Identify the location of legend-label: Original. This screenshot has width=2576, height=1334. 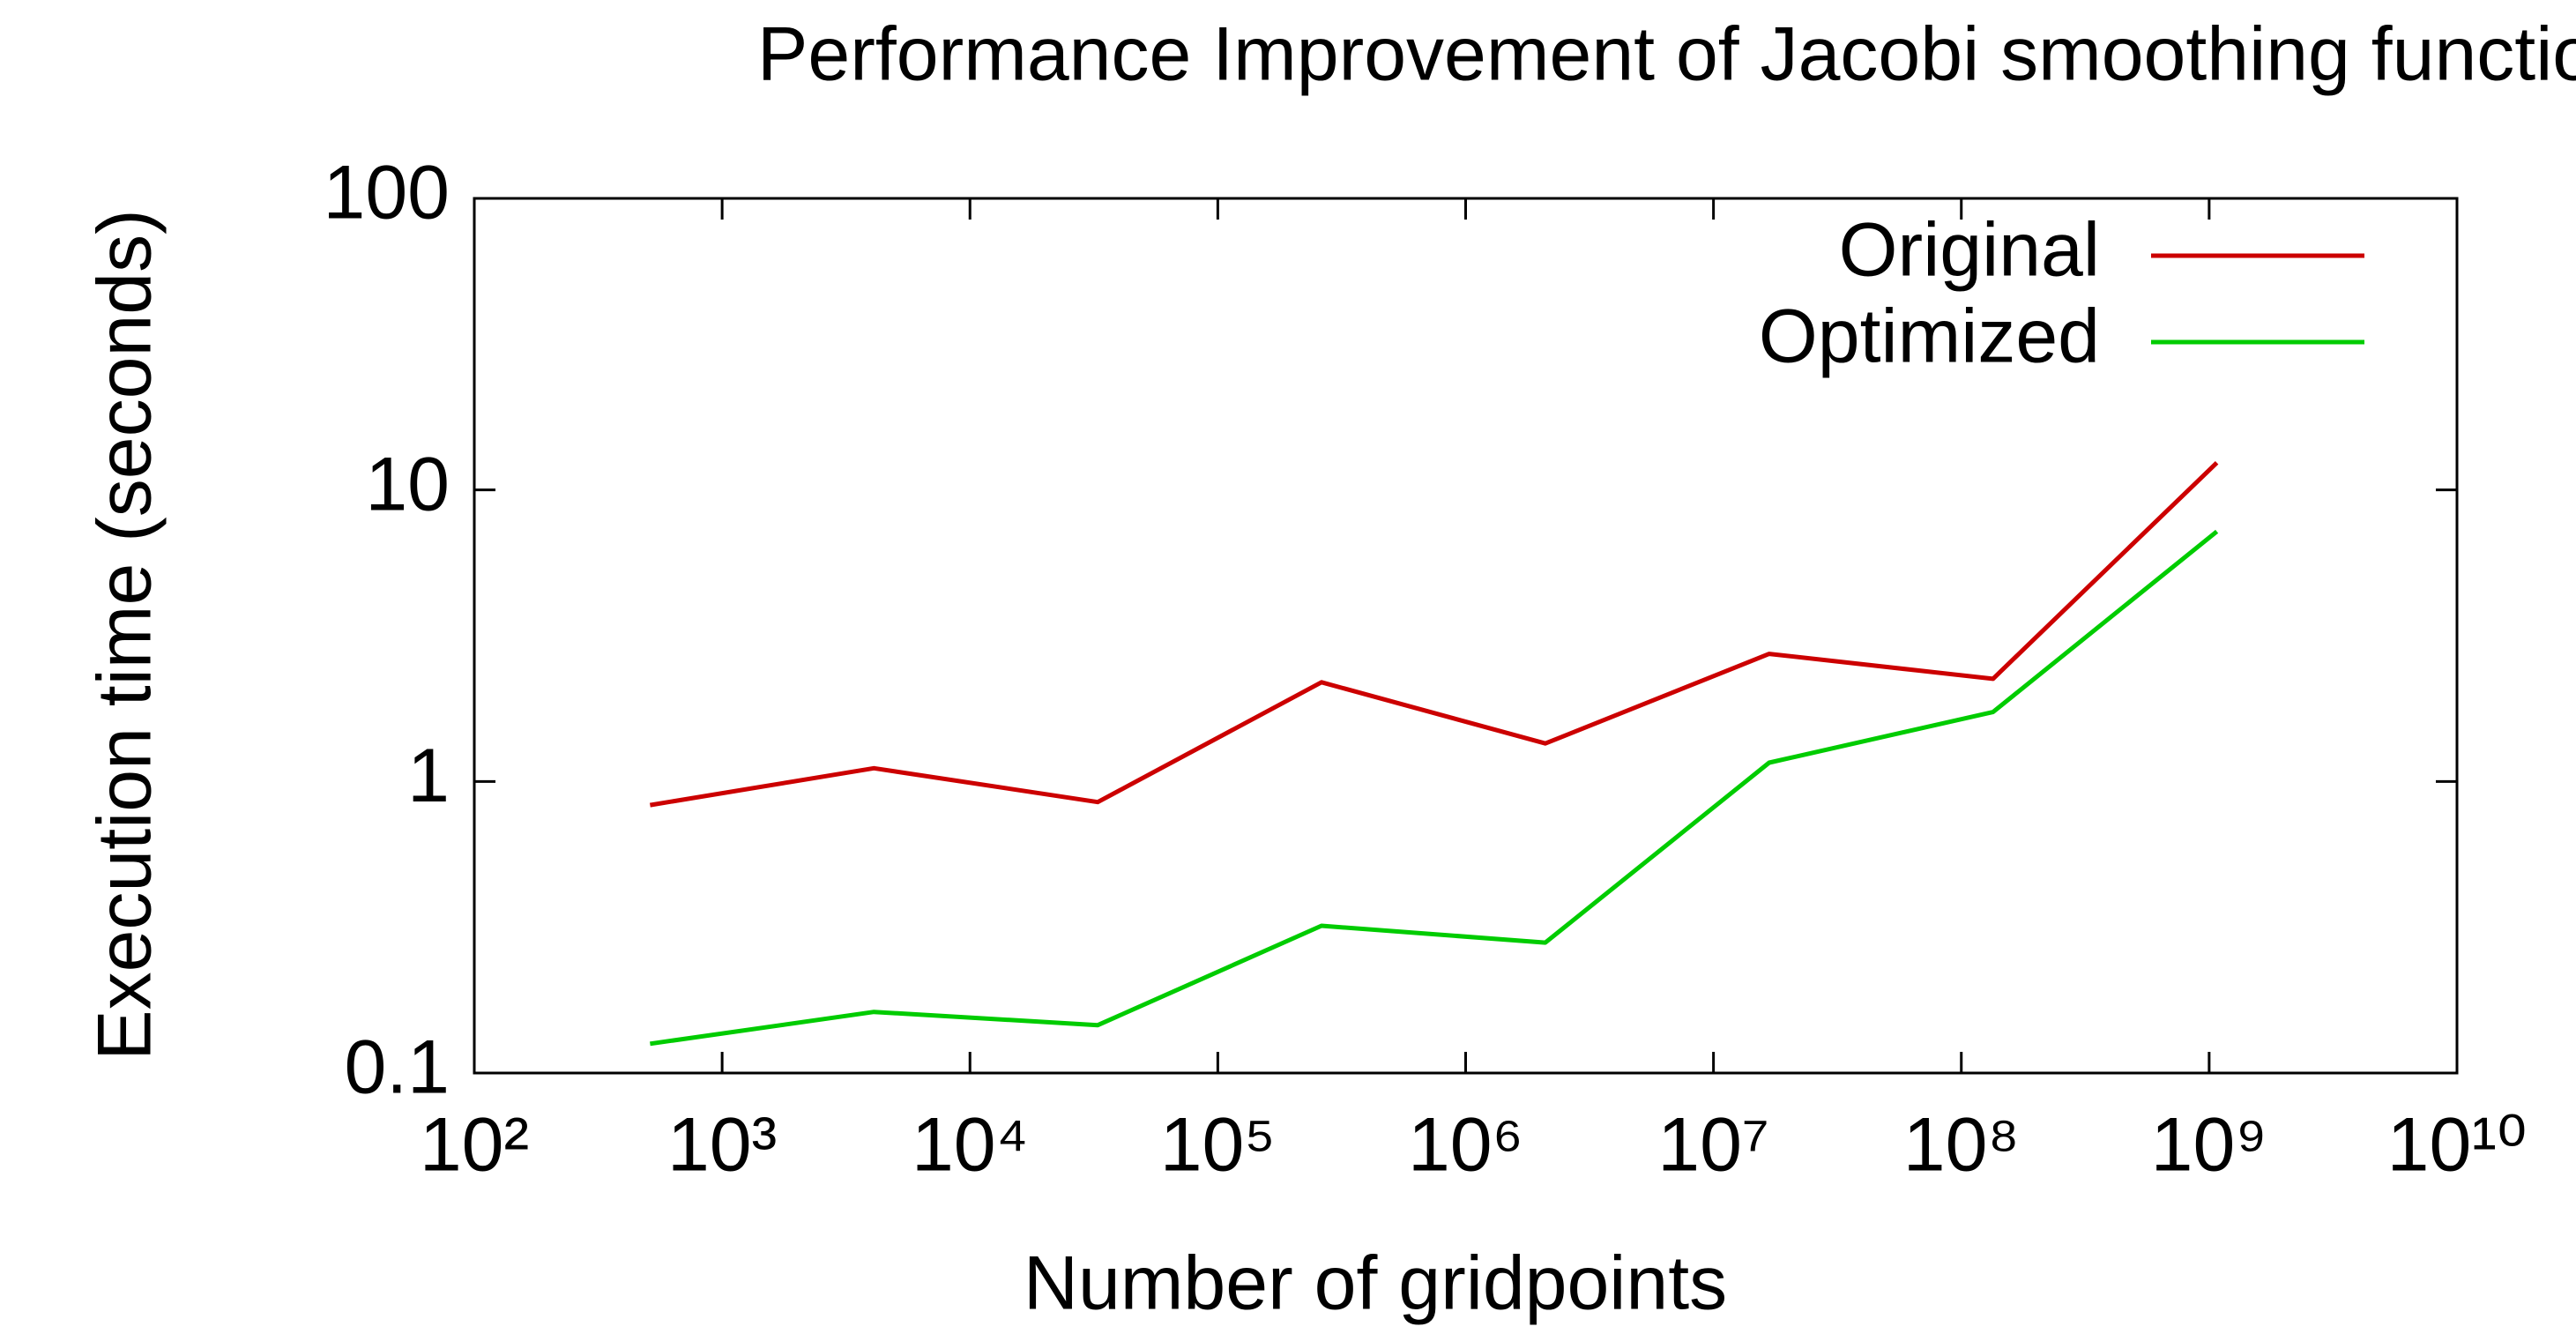
(1970, 250).